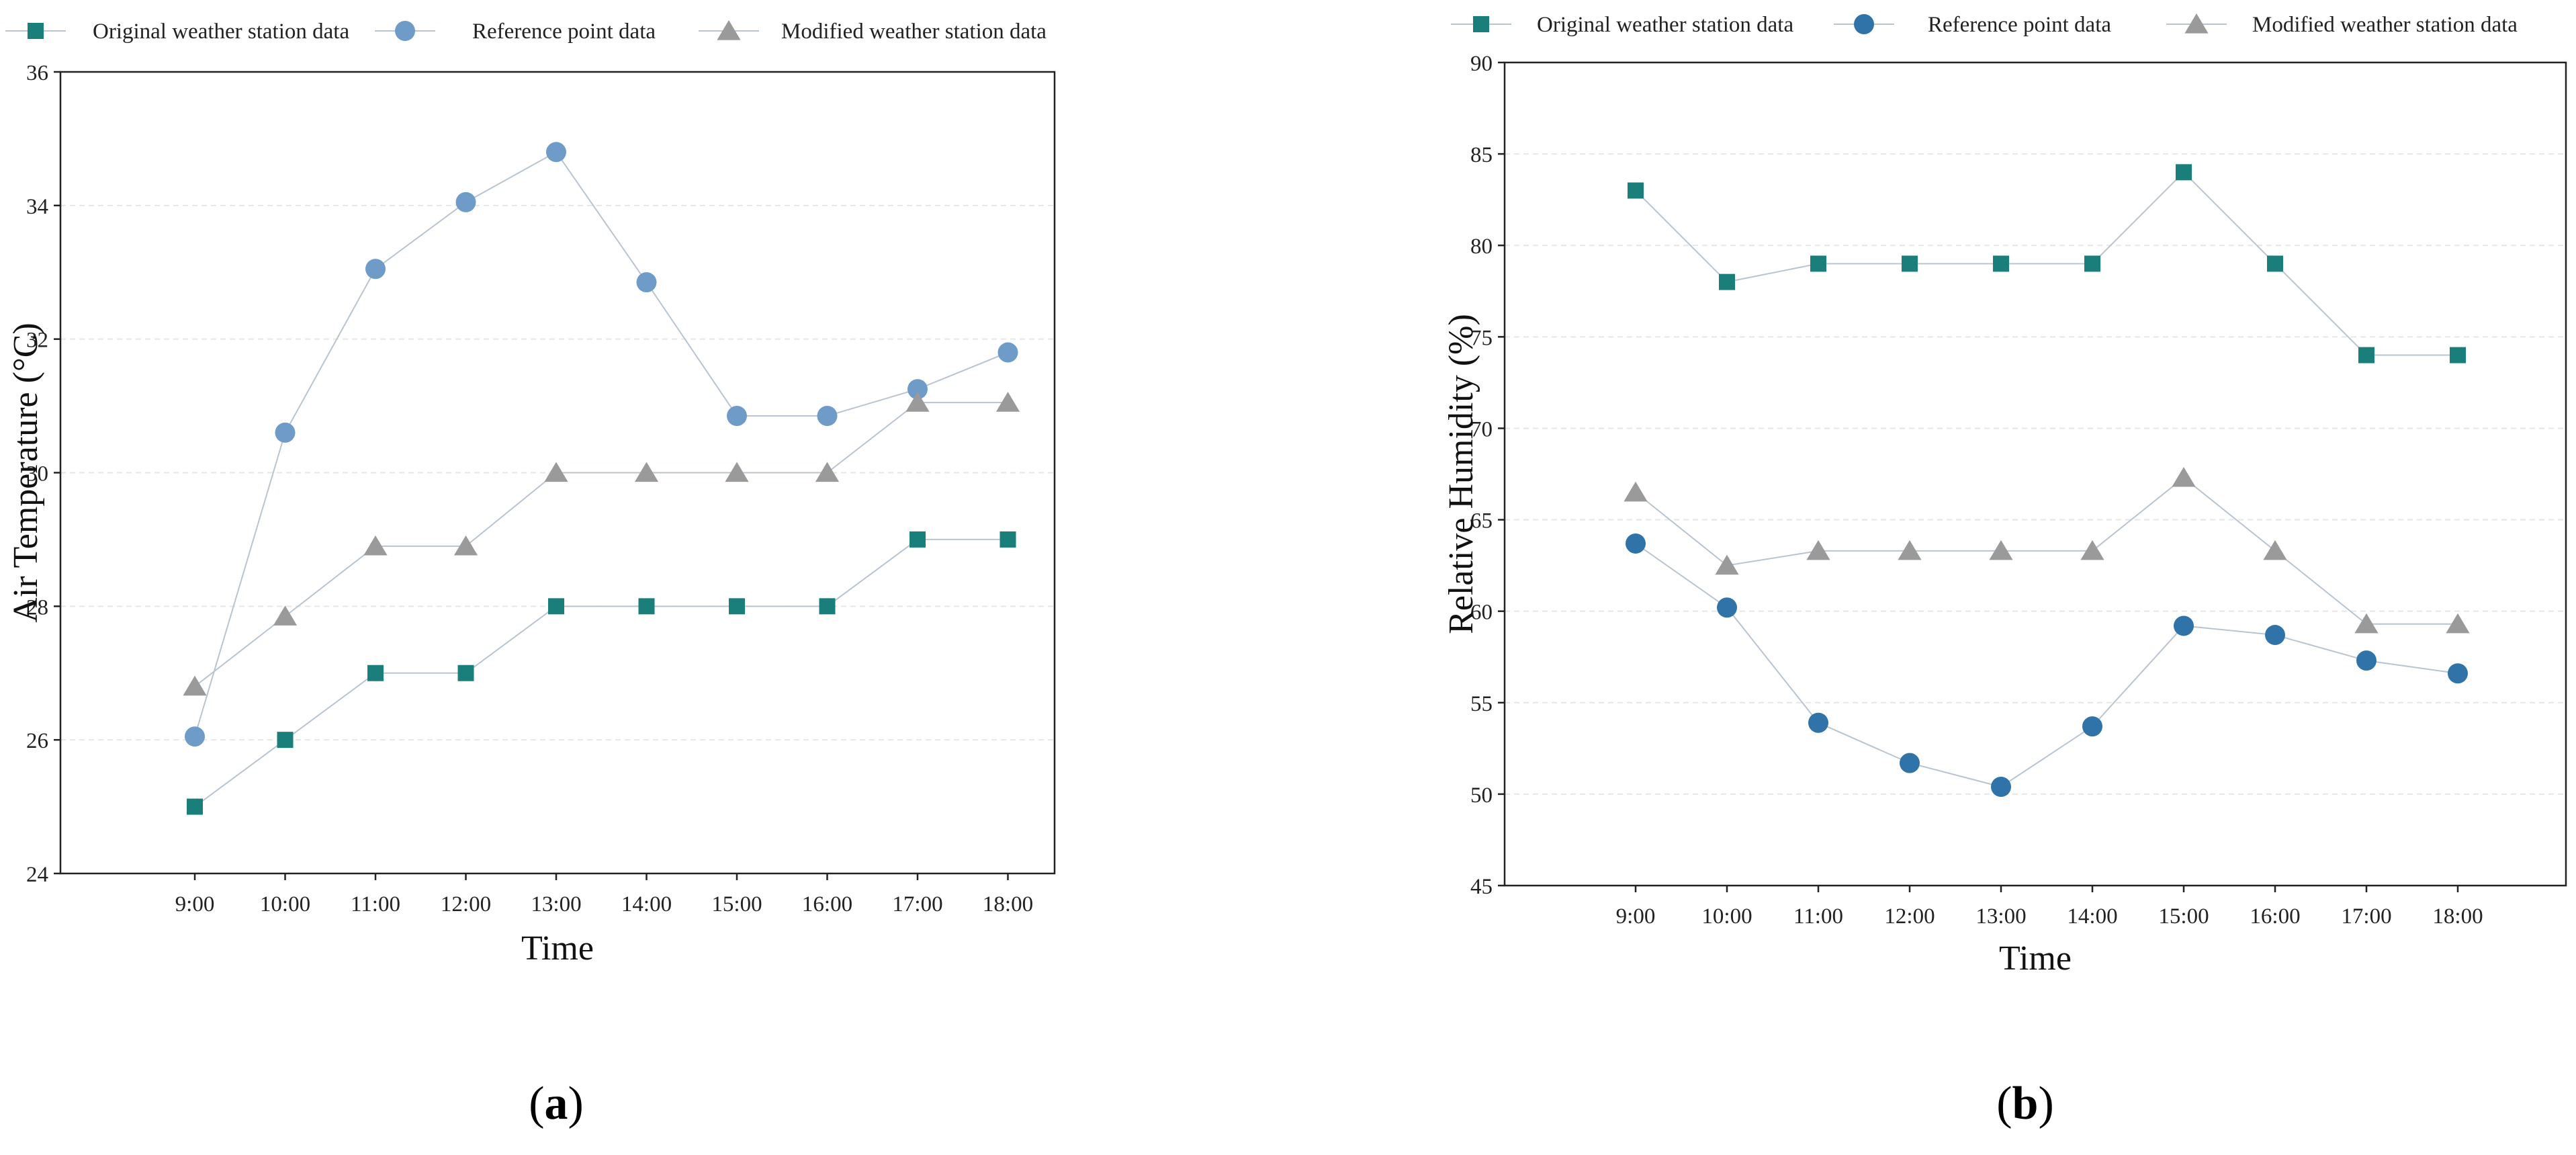  I want to click on y-tick-label: 85, so click(1482, 155).